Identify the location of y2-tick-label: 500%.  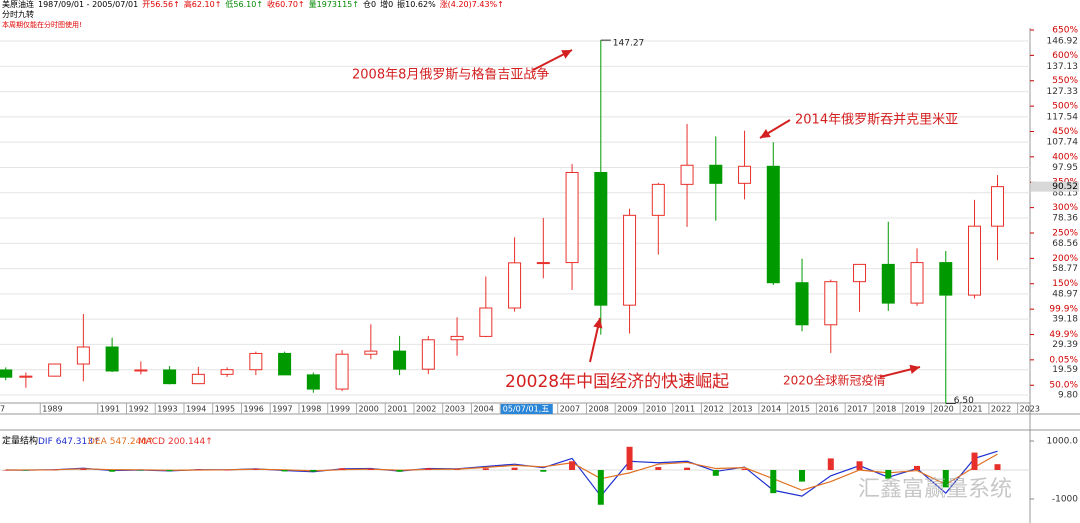
(1065, 107).